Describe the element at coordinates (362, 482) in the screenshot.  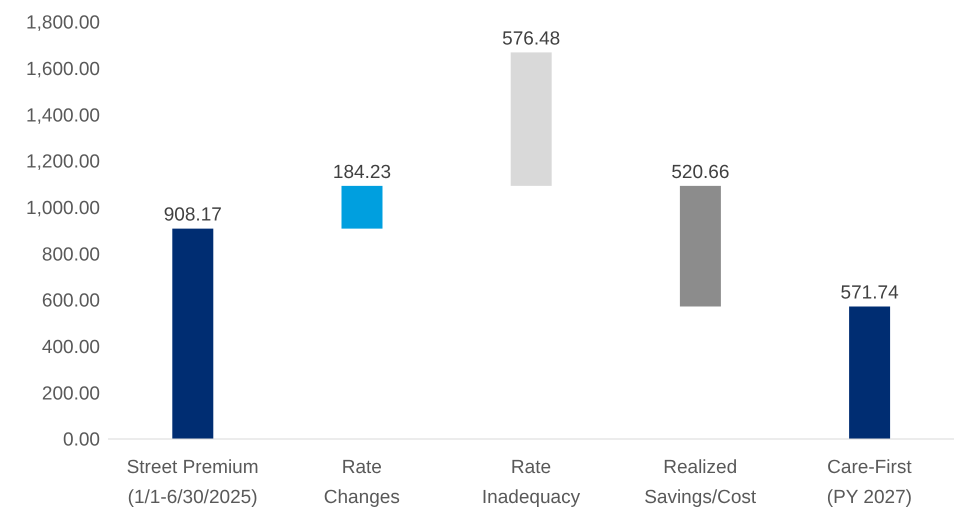
I see `x-tick-label: Rate Changes` at that location.